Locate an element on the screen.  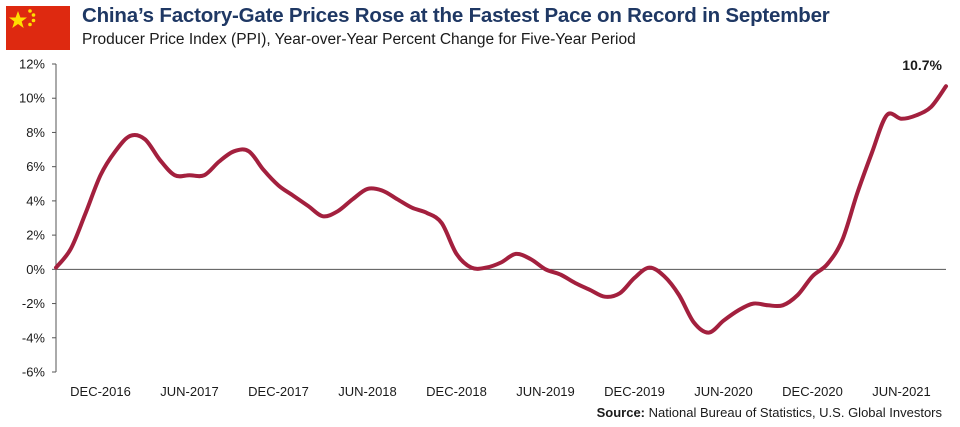
y-tick-label: -2% is located at coordinates (34, 303).